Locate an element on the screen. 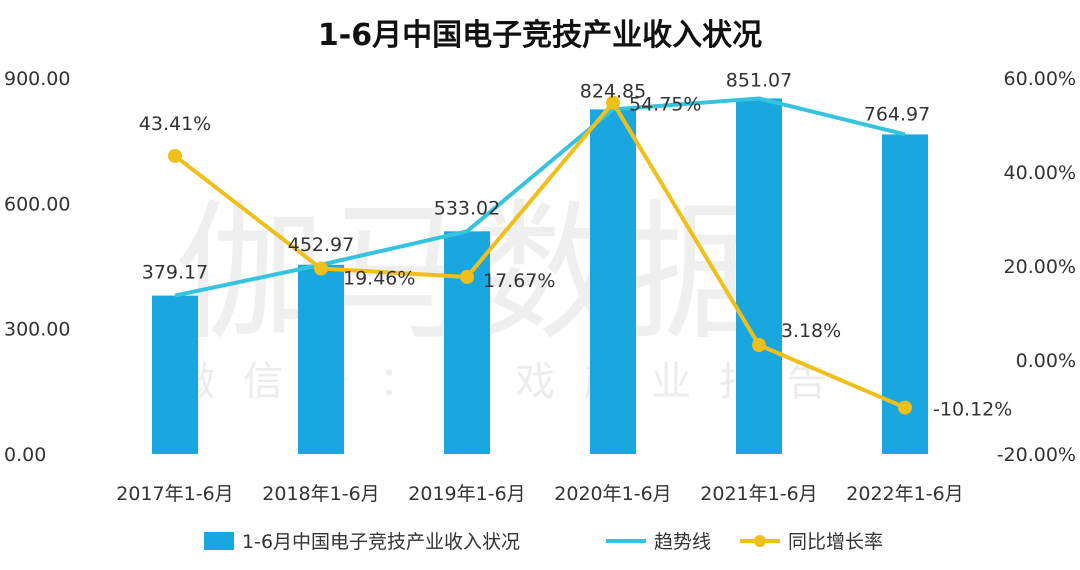  bar-data-label: 379.17 is located at coordinates (175, 273).